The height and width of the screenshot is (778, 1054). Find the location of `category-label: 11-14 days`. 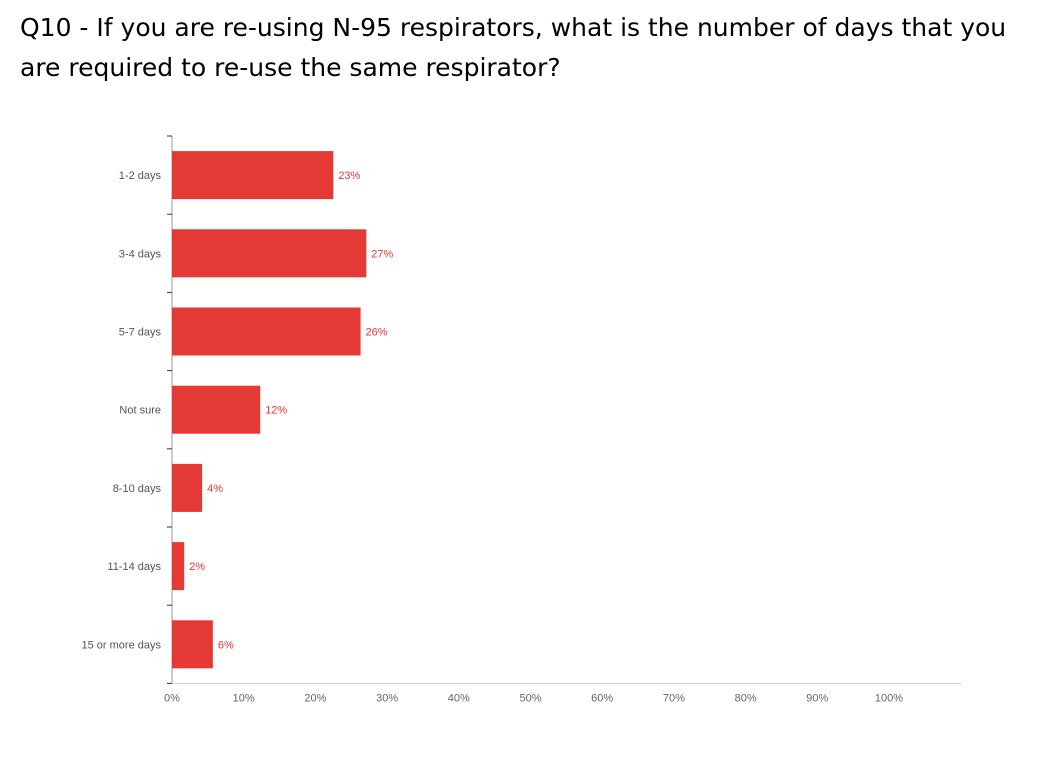

category-label: 11-14 days is located at coordinates (134, 567).